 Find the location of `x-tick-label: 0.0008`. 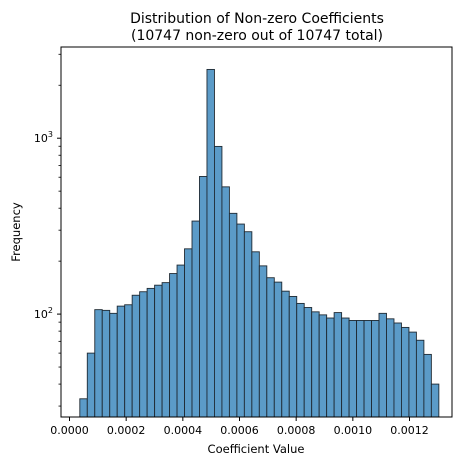

x-tick-label: 0.0008 is located at coordinates (296, 430).